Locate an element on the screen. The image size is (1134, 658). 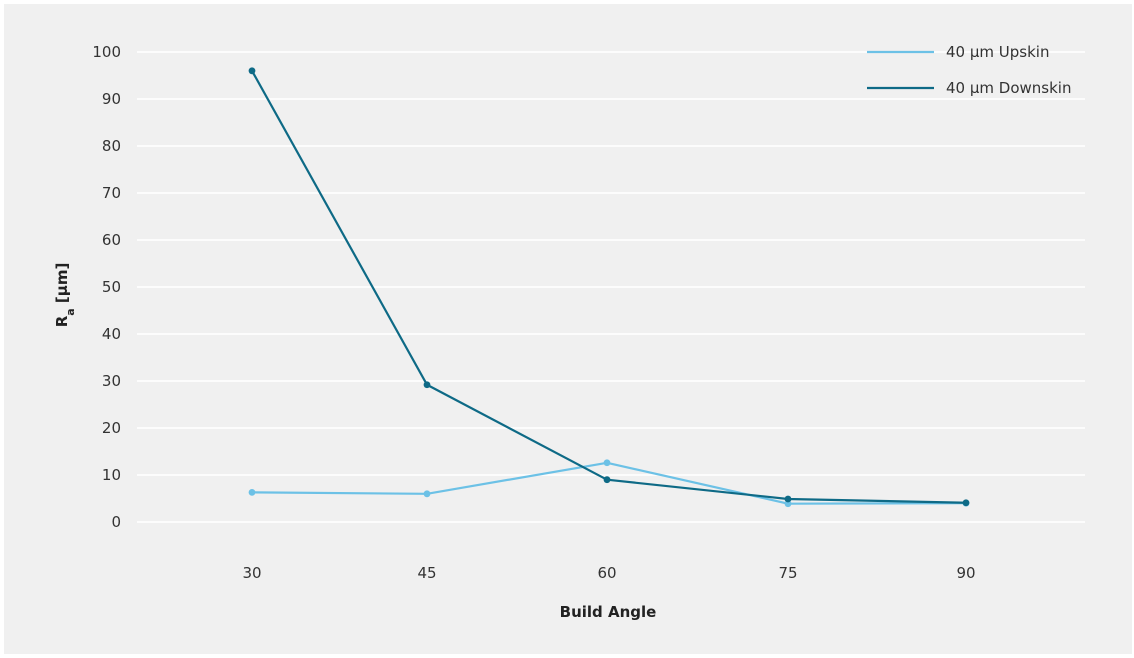
x-tick-label-90: 90 is located at coordinates (965, 573).